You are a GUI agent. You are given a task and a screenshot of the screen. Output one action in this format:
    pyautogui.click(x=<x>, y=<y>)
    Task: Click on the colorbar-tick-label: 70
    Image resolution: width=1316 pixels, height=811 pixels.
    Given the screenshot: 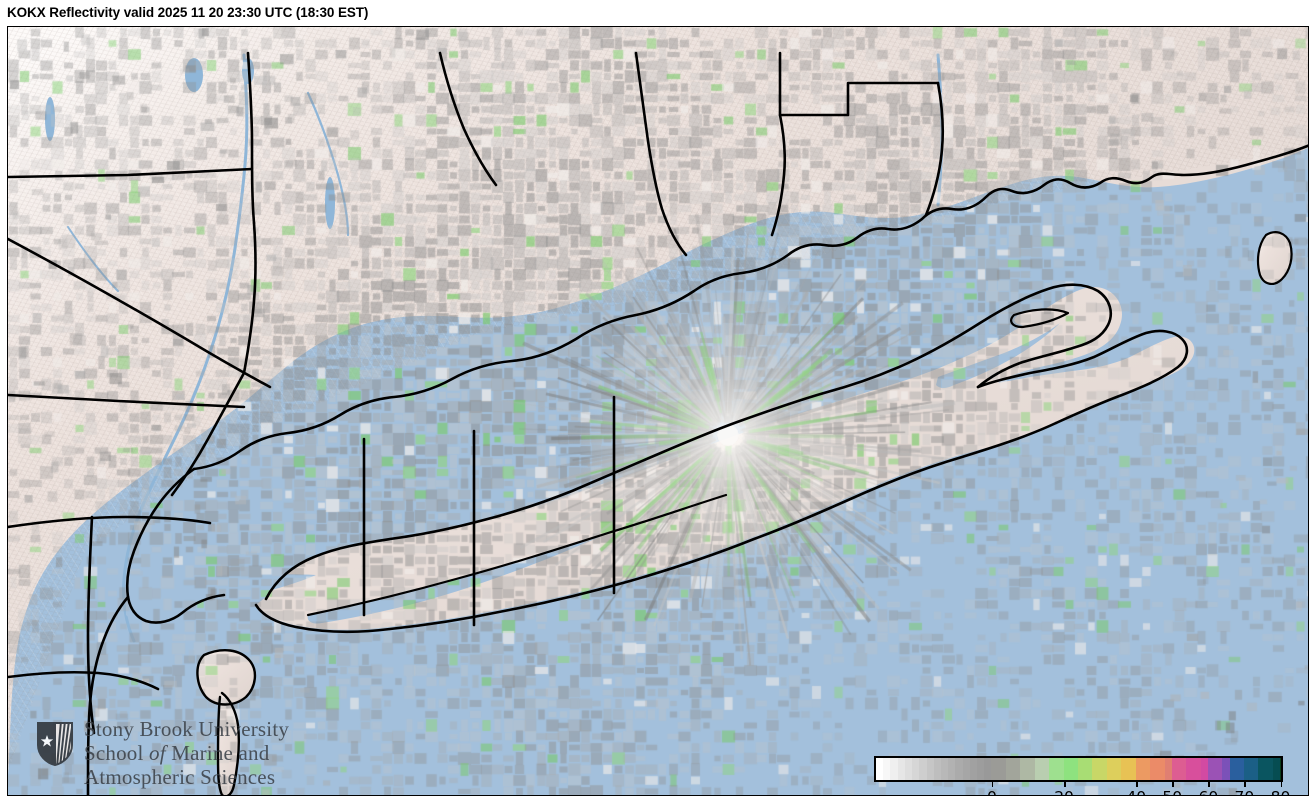 What is the action you would take?
    pyautogui.click(x=1245, y=791)
    